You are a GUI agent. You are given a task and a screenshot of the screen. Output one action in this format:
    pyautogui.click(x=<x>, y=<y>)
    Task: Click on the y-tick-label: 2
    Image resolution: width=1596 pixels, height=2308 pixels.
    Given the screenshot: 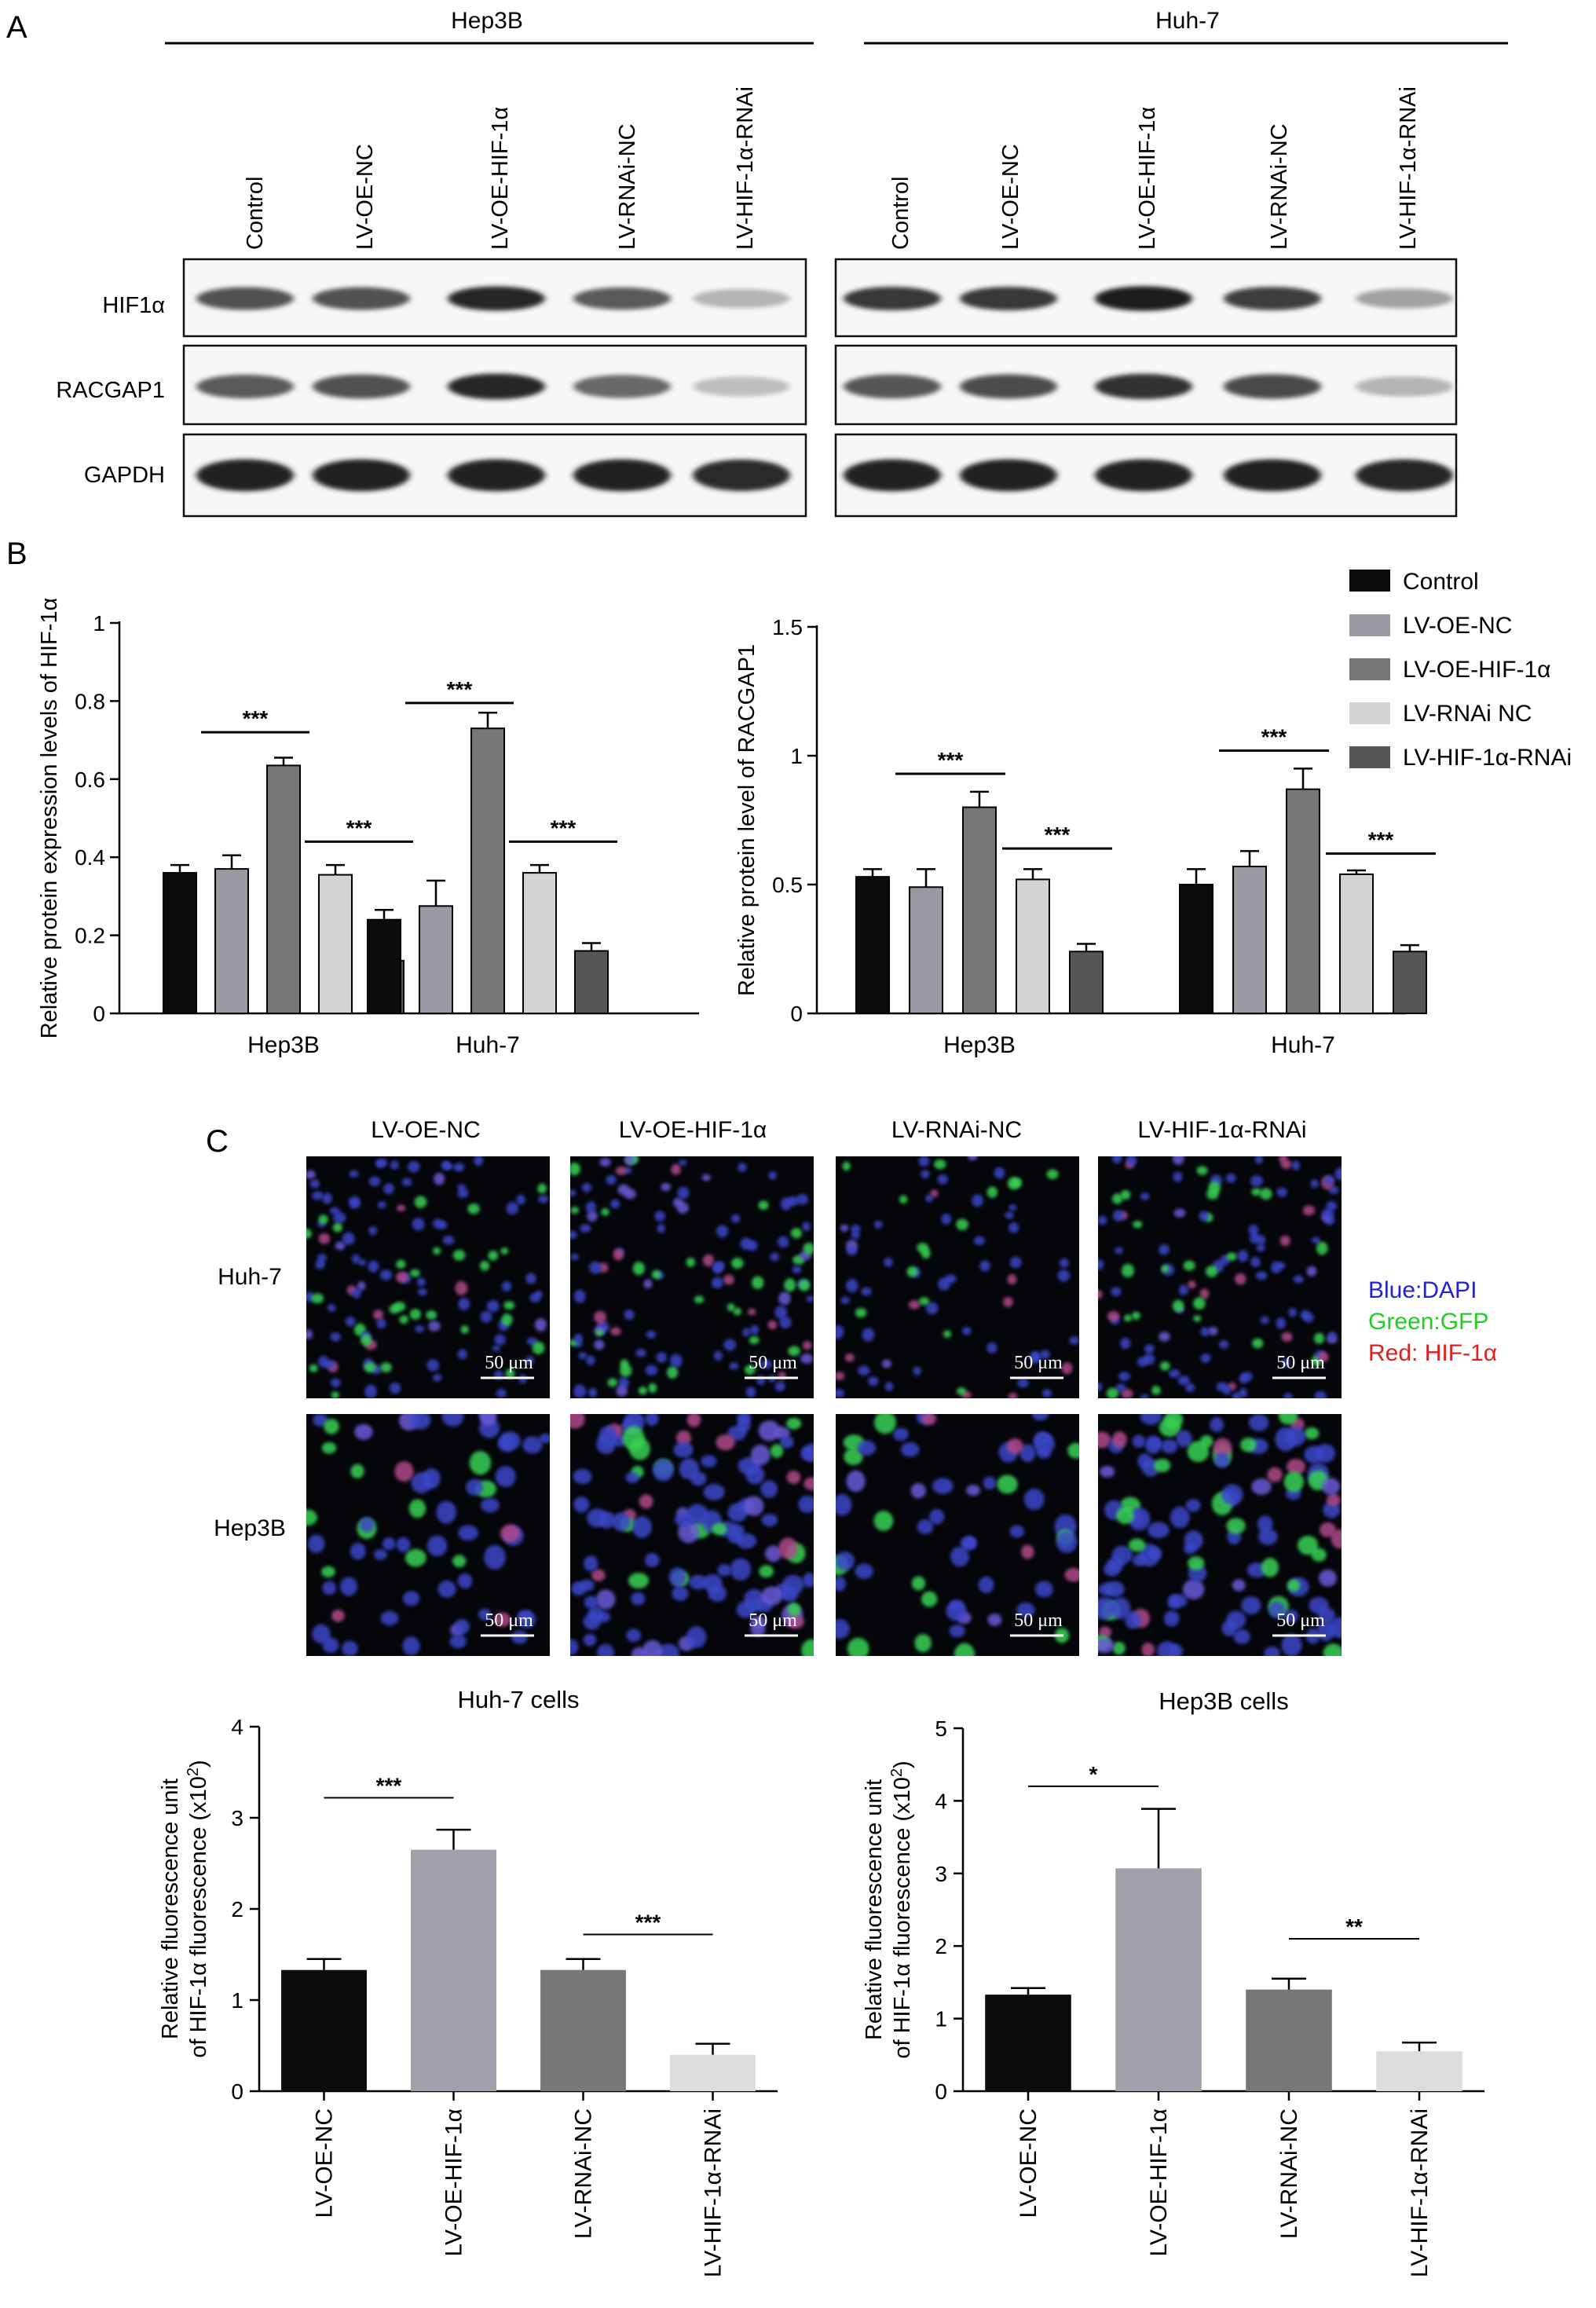 What is the action you would take?
    pyautogui.click(x=237, y=1909)
    